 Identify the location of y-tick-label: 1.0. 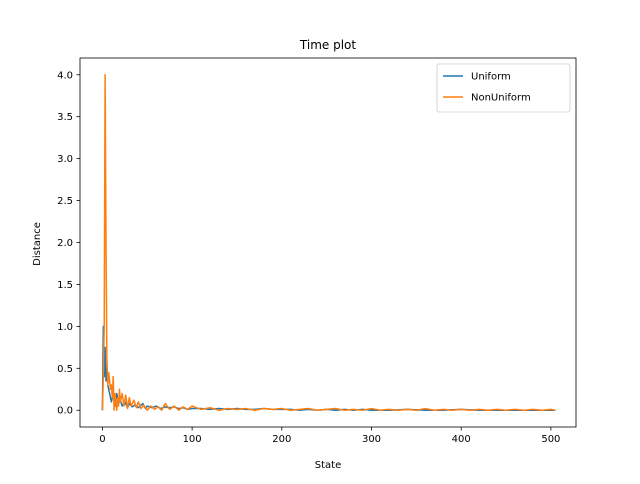
(65, 327).